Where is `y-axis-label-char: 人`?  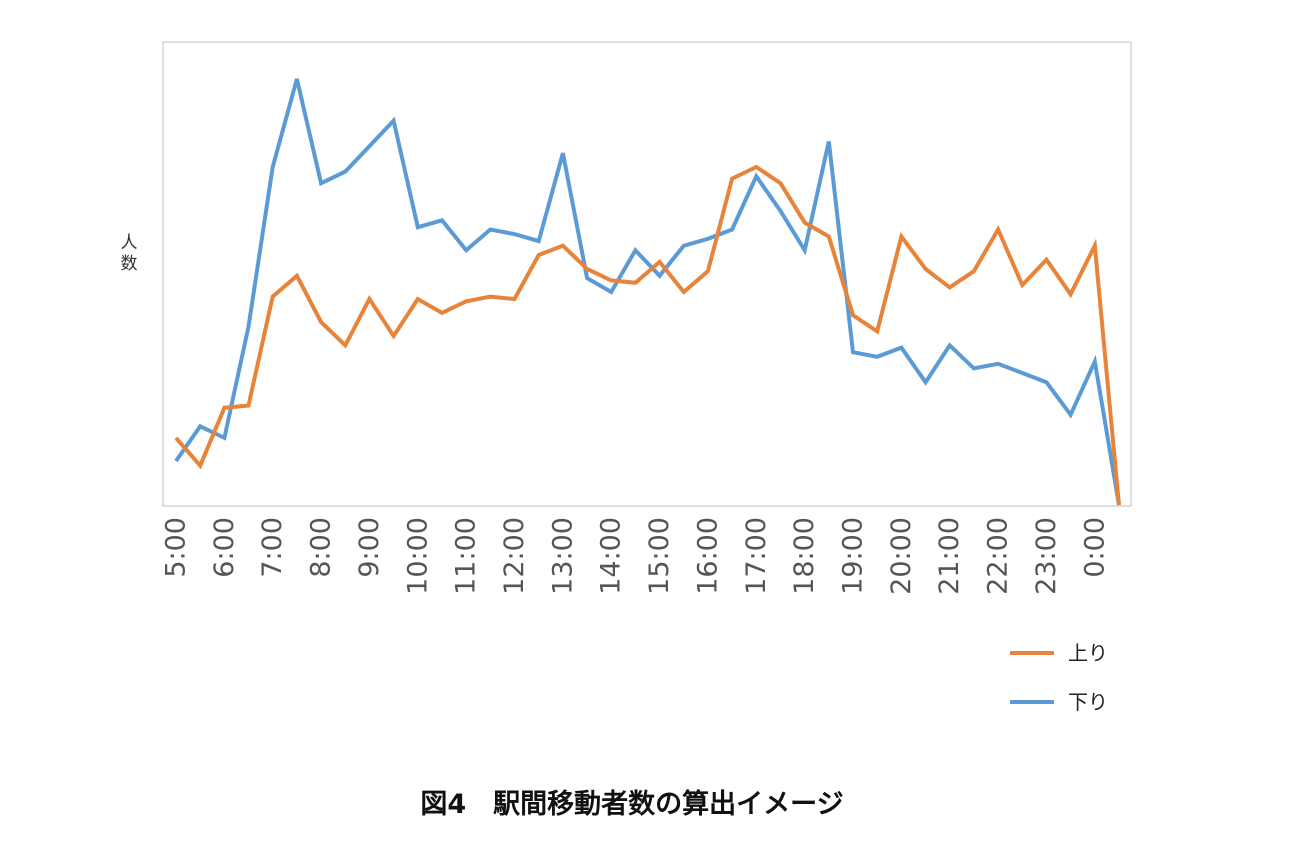 y-axis-label-char: 人 is located at coordinates (129, 243).